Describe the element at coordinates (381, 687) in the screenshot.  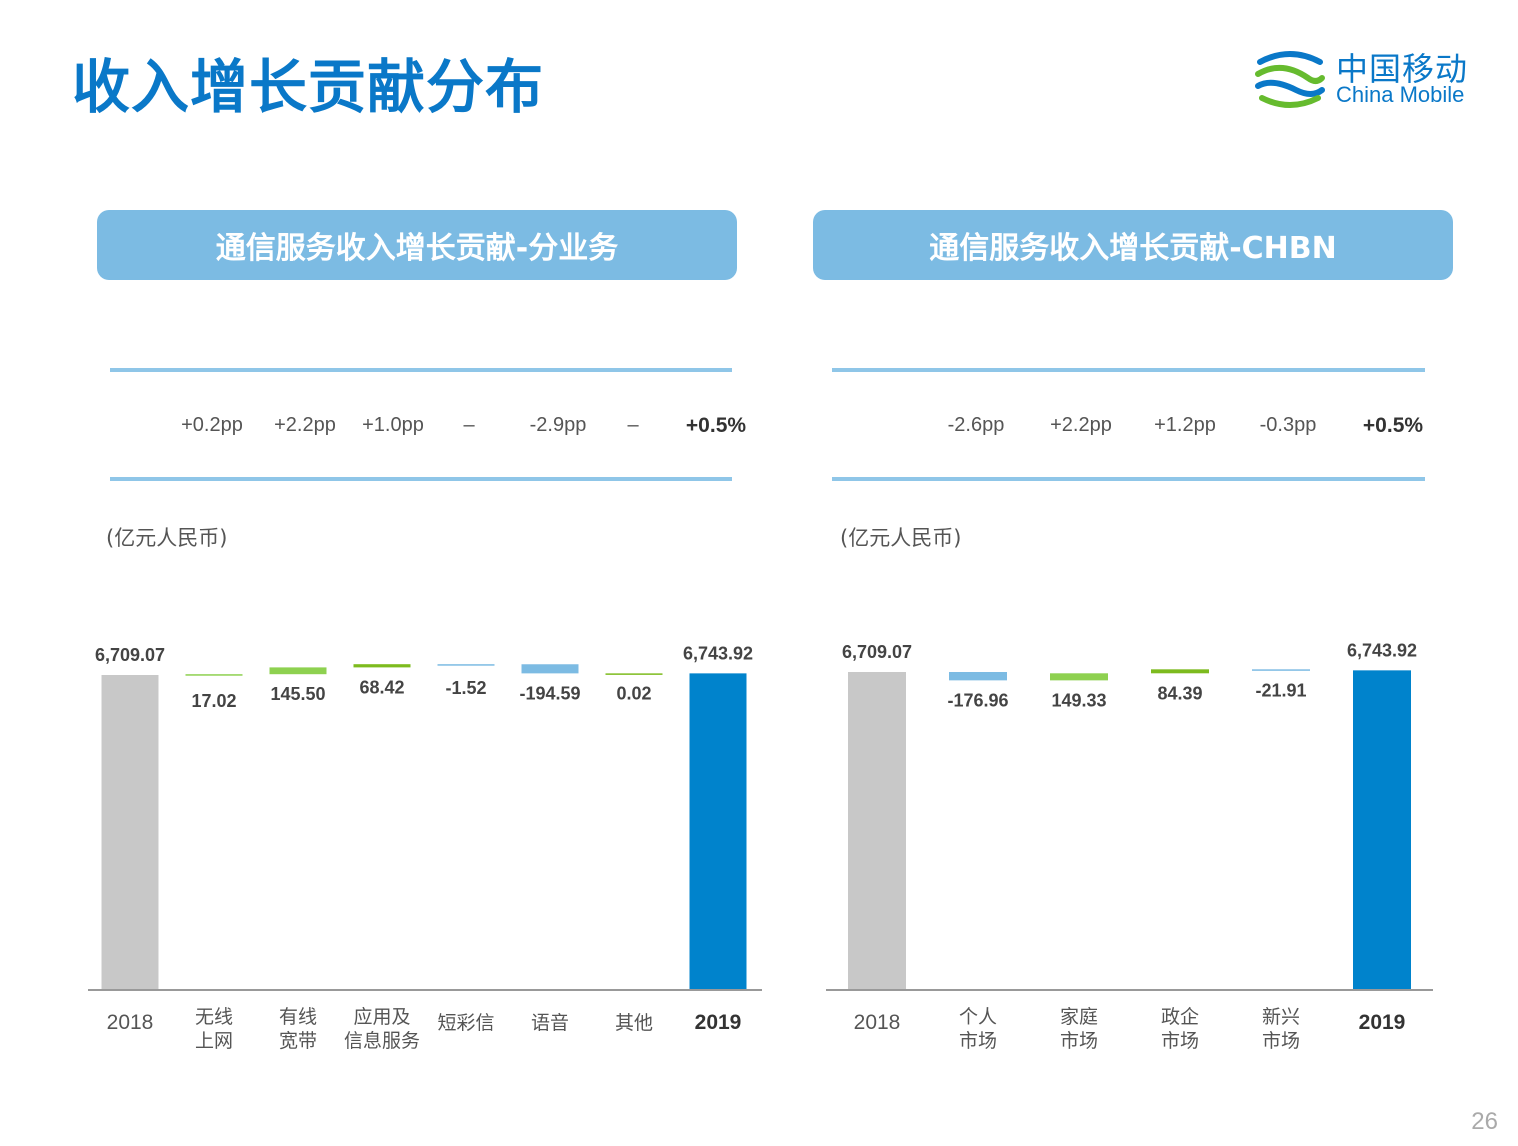
I see `left-value-label-3: 68.42` at that location.